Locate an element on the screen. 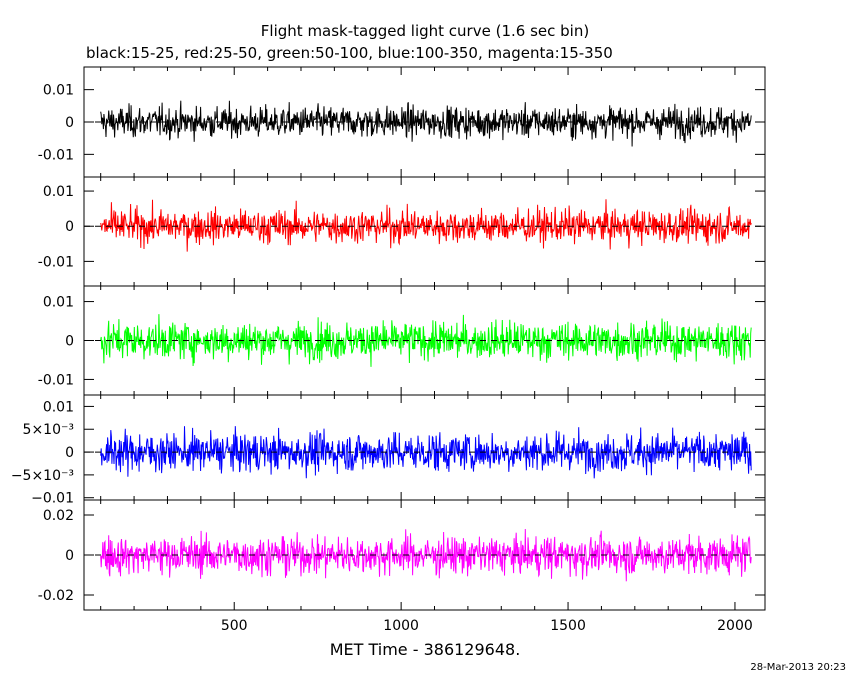  y-tick-label-3-2: 0 is located at coordinates (69, 453).